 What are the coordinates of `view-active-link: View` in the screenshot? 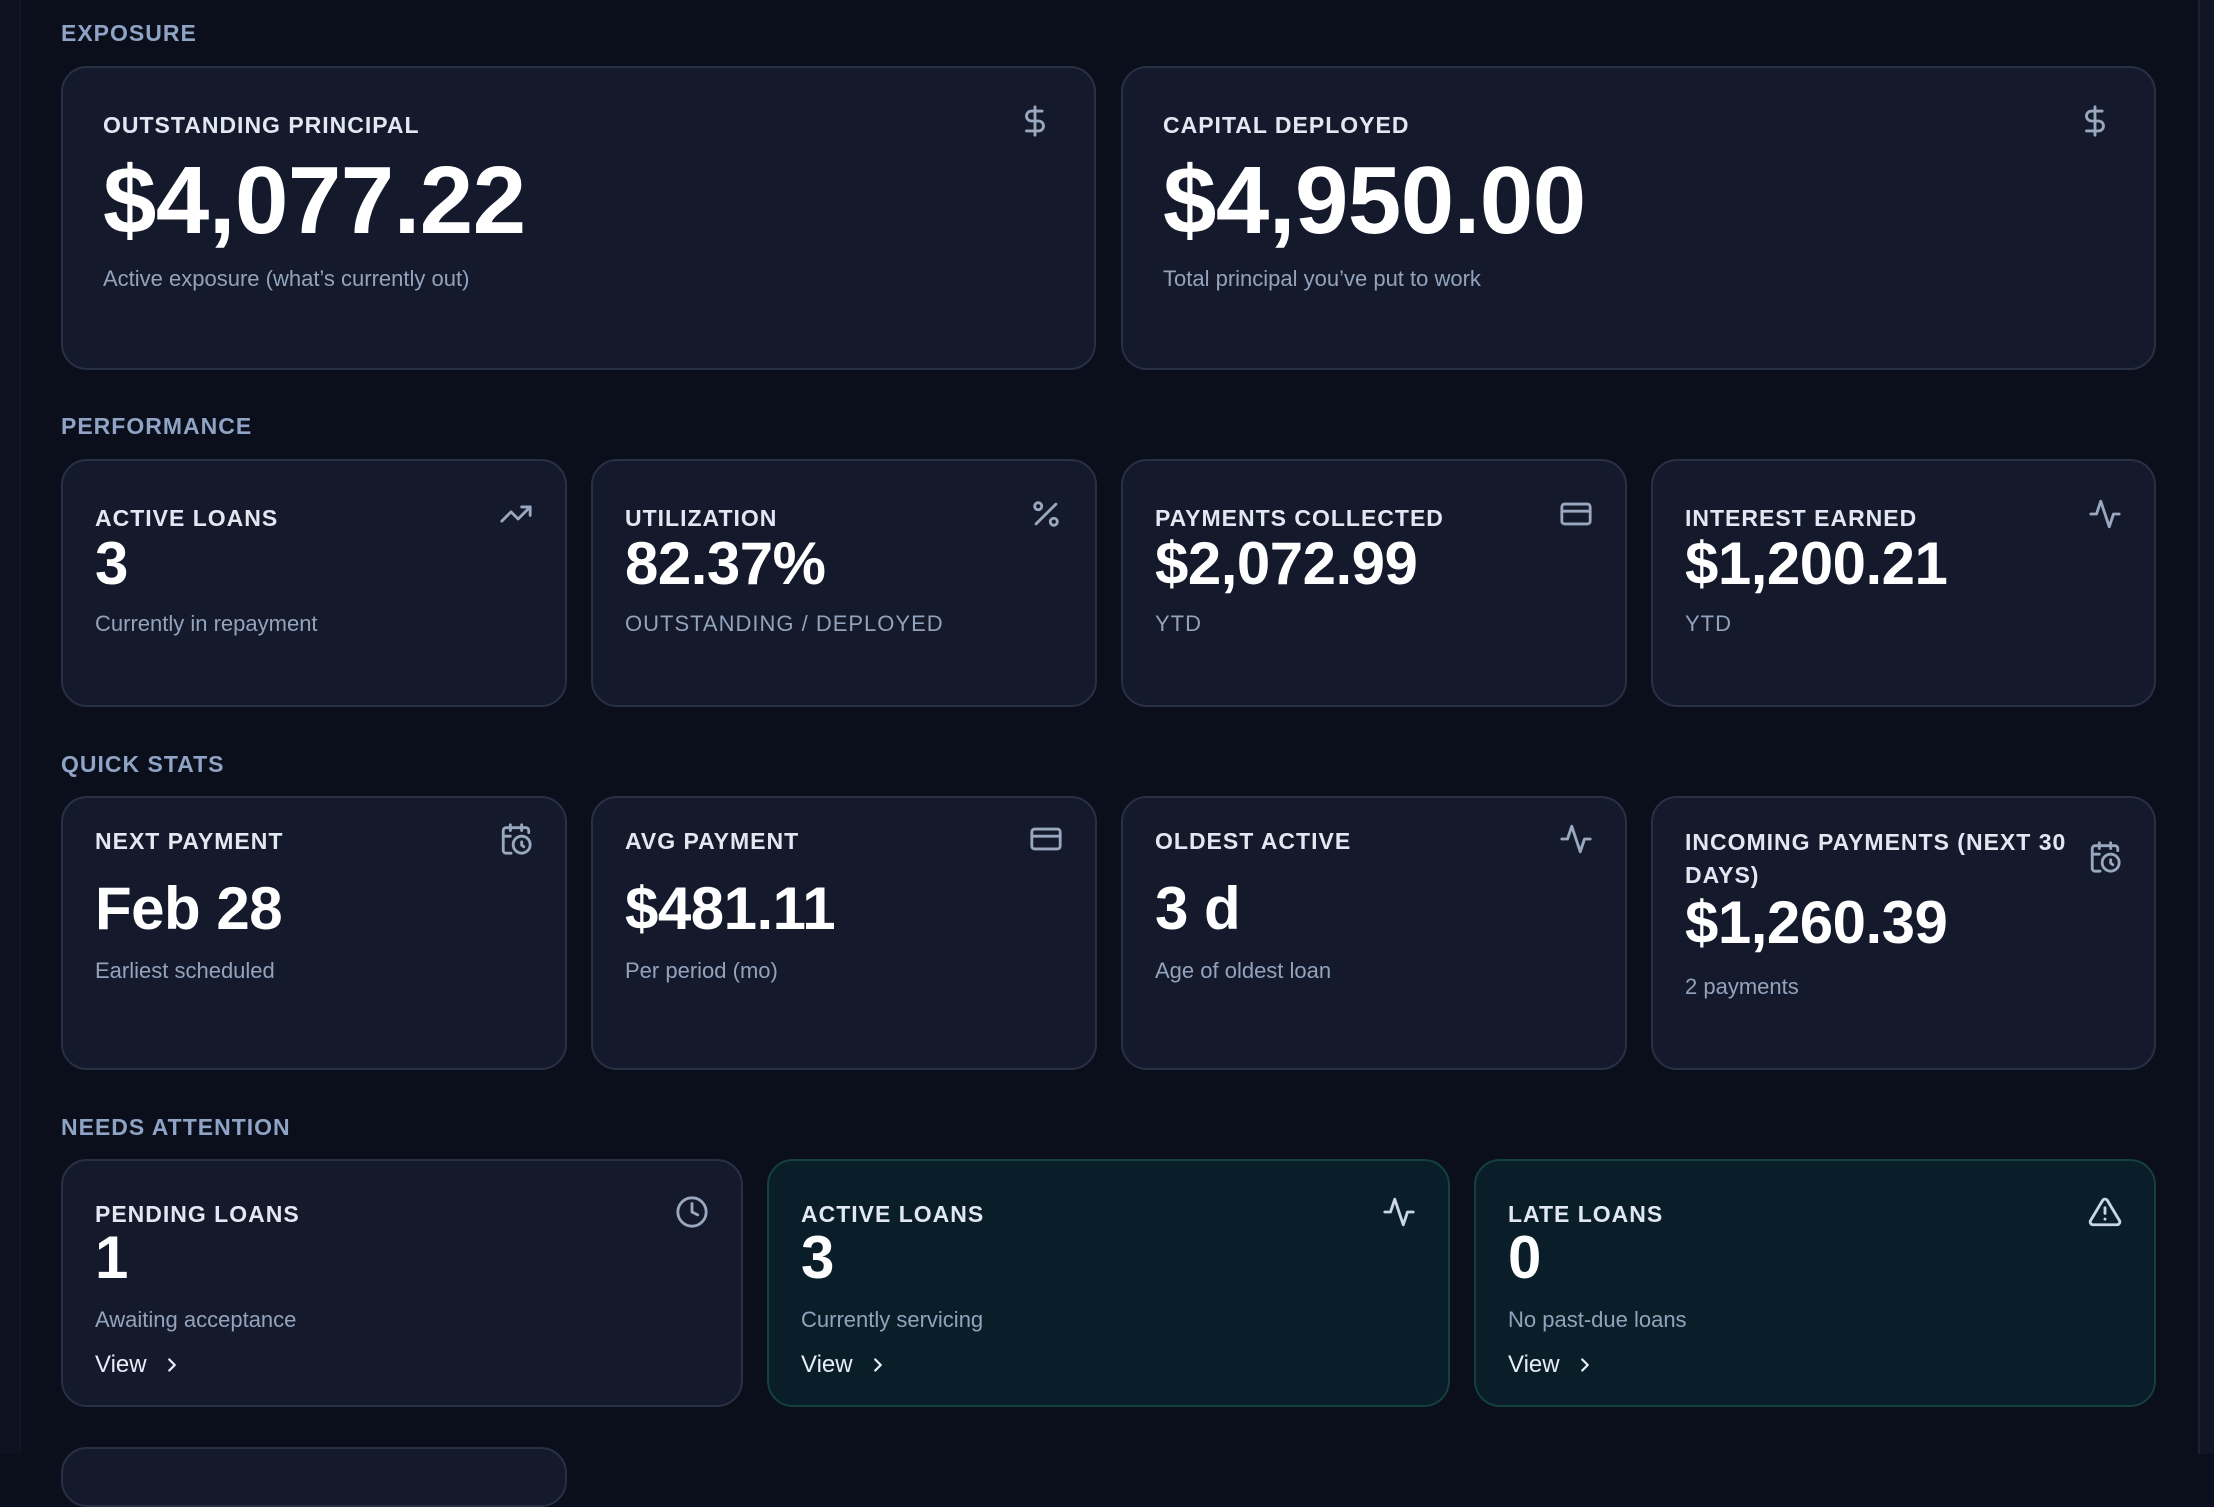 It's located at (845, 1365).